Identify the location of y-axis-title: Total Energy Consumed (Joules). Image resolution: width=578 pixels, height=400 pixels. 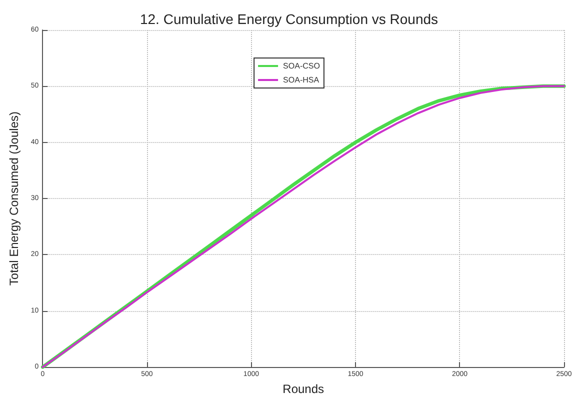
(14, 199).